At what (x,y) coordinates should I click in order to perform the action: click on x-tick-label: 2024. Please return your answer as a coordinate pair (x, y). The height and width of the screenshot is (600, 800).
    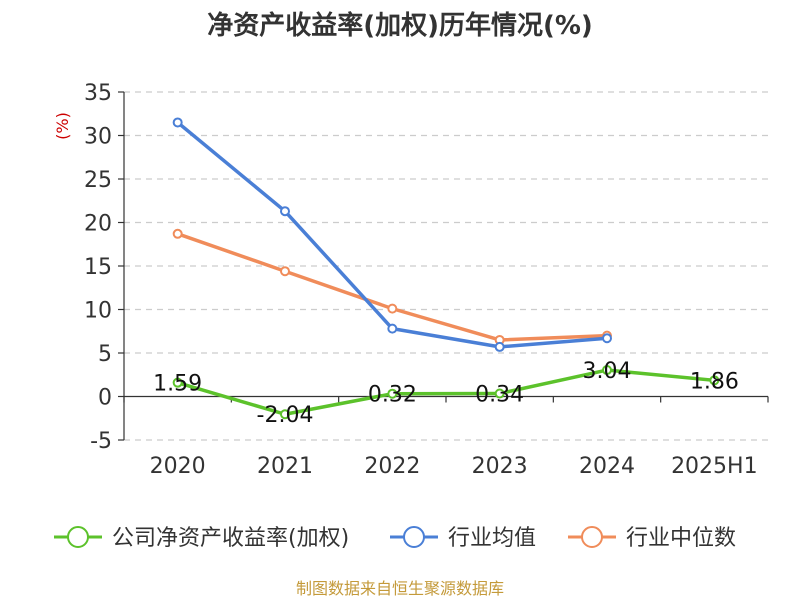
    Looking at the image, I should click on (607, 466).